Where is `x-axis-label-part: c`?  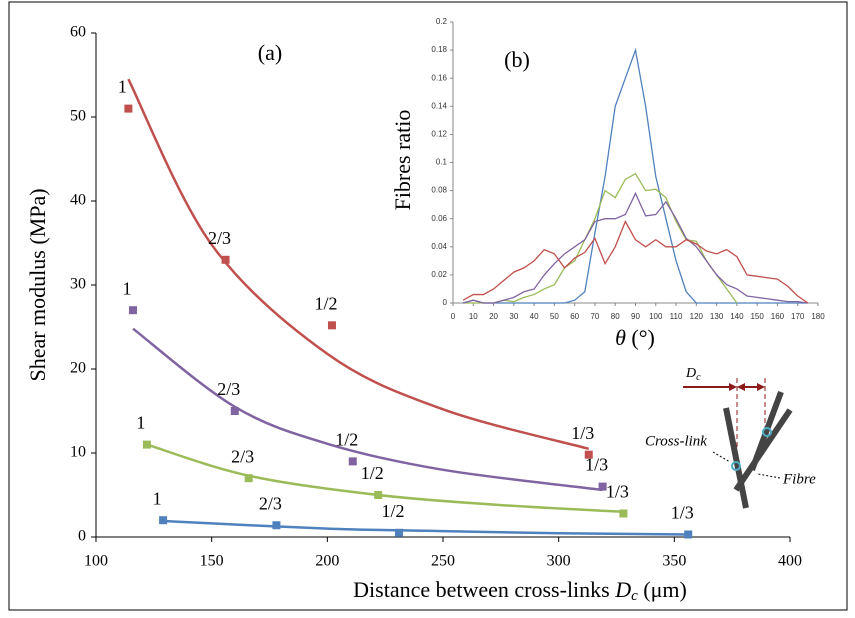
x-axis-label-part: c is located at coordinates (634, 596).